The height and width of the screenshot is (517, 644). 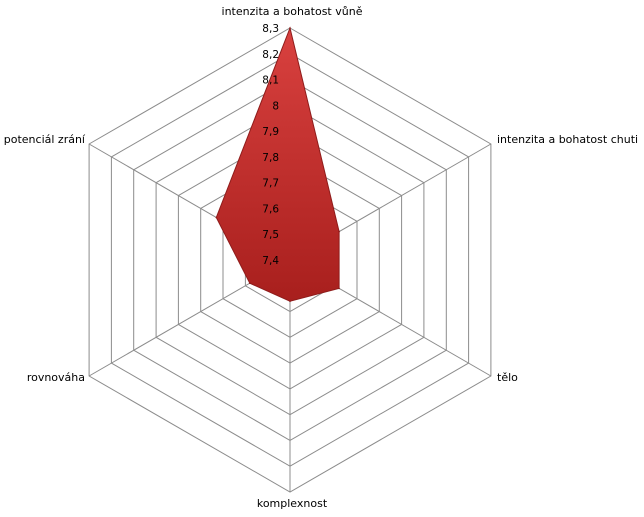 What do you see at coordinates (56, 377) in the screenshot?
I see `axis-label: rovnováha` at bounding box center [56, 377].